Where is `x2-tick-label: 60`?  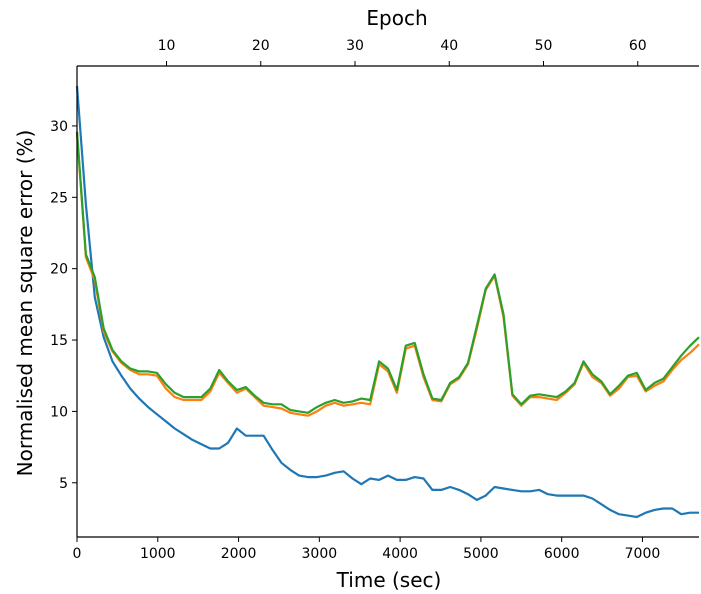 x2-tick-label: 60 is located at coordinates (638, 46).